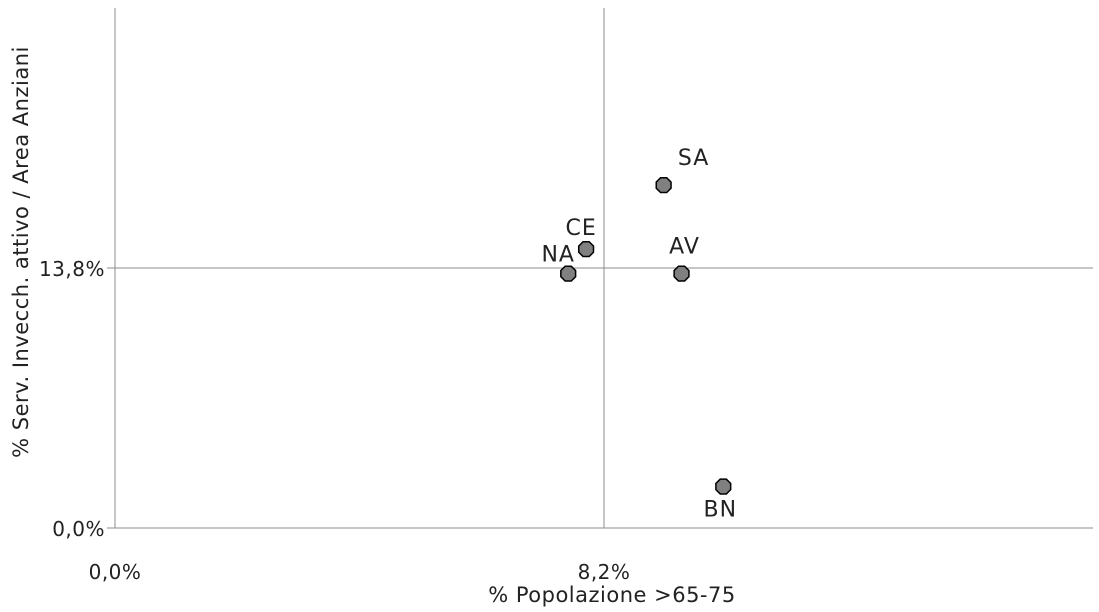  Describe the element at coordinates (604, 572) in the screenshot. I see `x-tick-label: 8,2%` at that location.